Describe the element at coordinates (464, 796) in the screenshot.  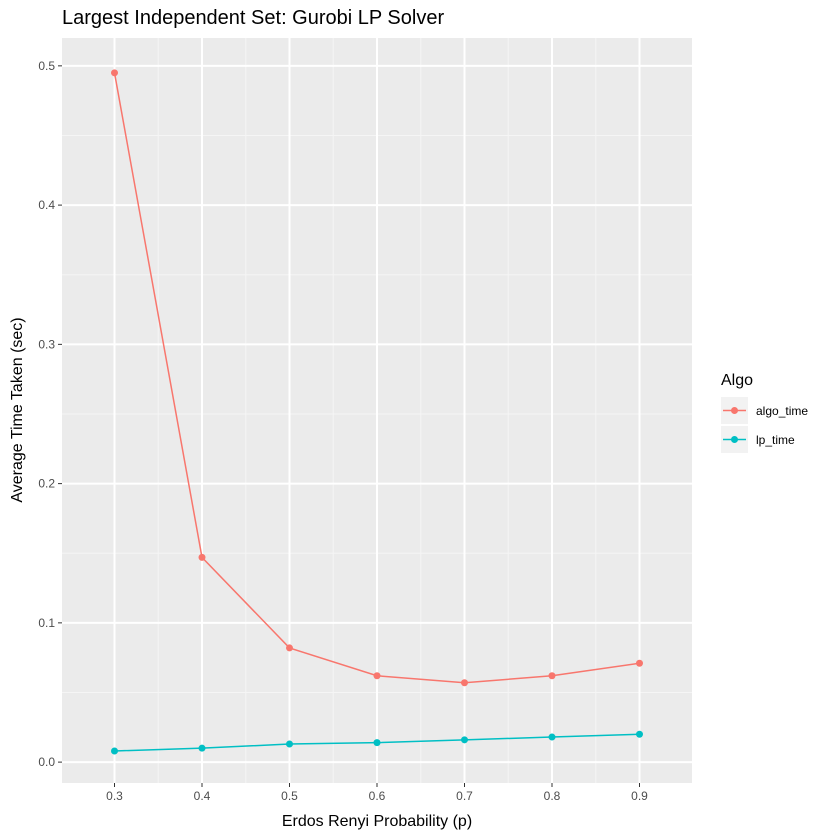
I see `x-tick-label: 0.7` at that location.